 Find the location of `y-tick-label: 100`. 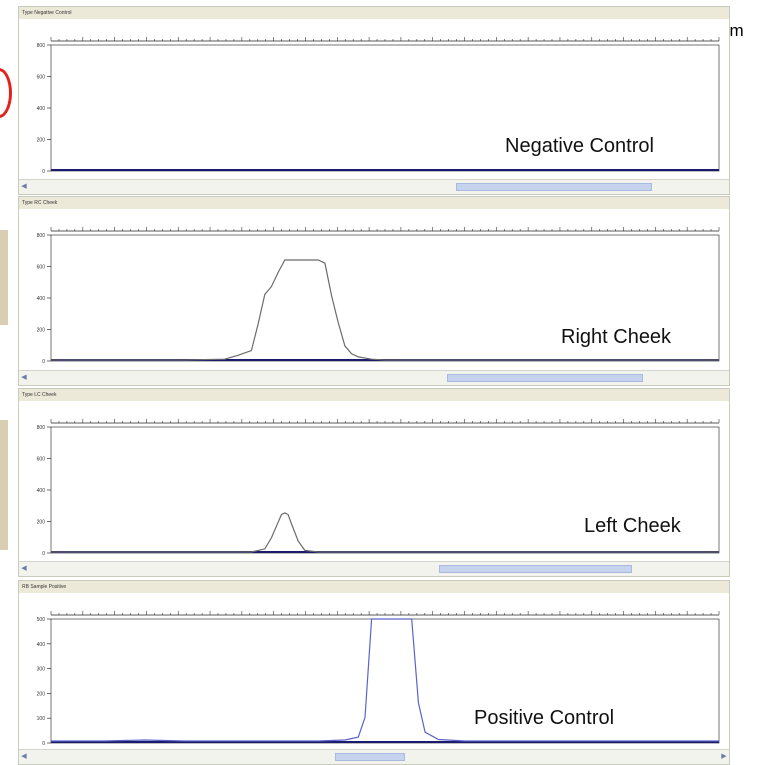

y-tick-label: 100 is located at coordinates (41, 719).